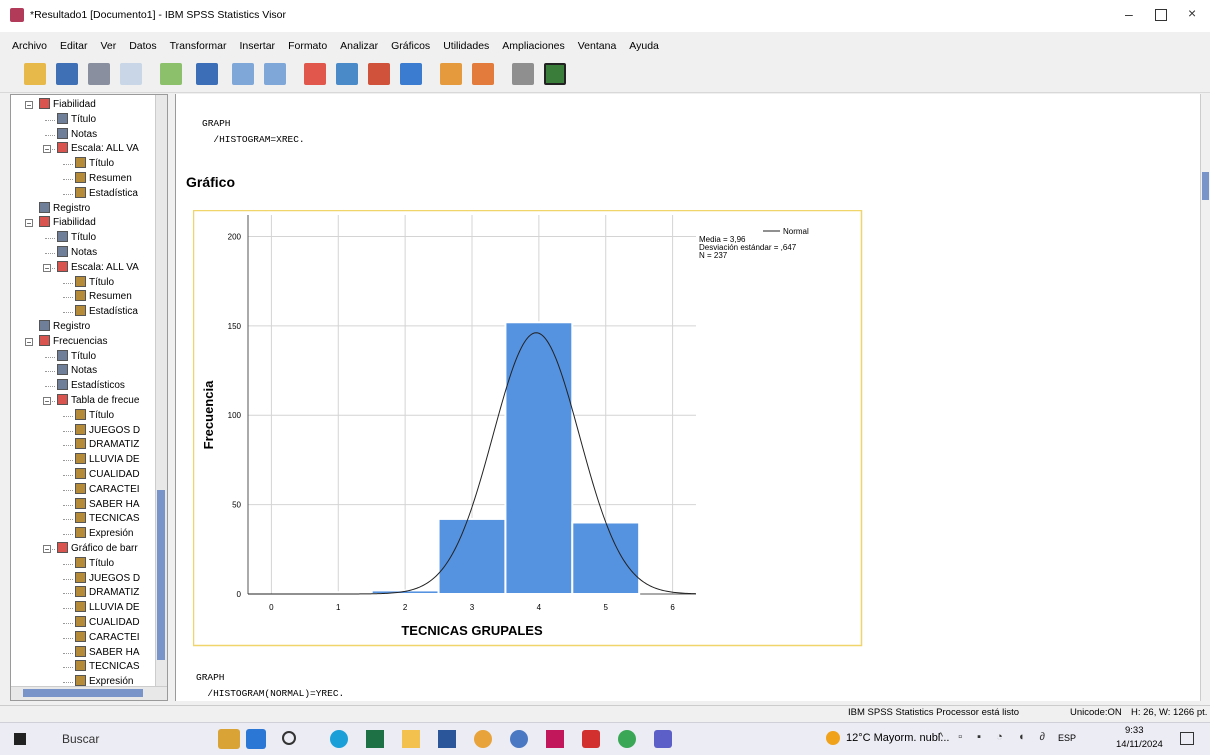 Image resolution: width=1210 pixels, height=755 pixels. What do you see at coordinates (243, 74) in the screenshot?
I see `undo-button` at bounding box center [243, 74].